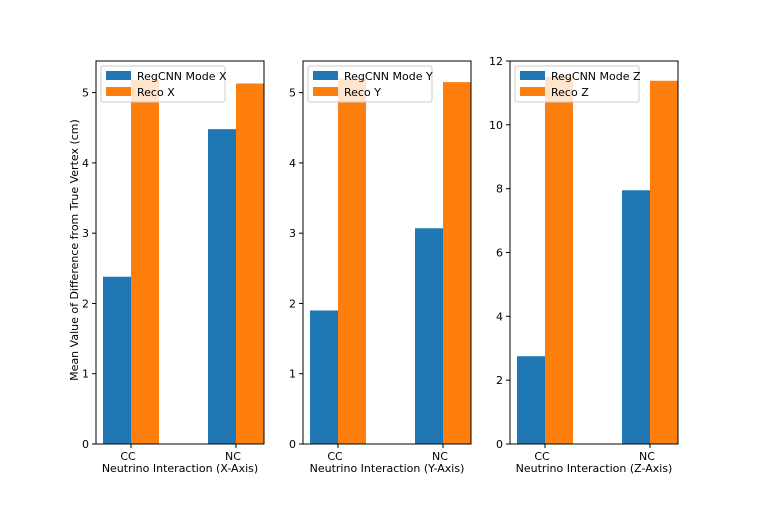 This screenshot has width=761, height=508. What do you see at coordinates (388, 76) in the screenshot?
I see `legend-label-regcnn: RegCNN Mode Y` at bounding box center [388, 76].